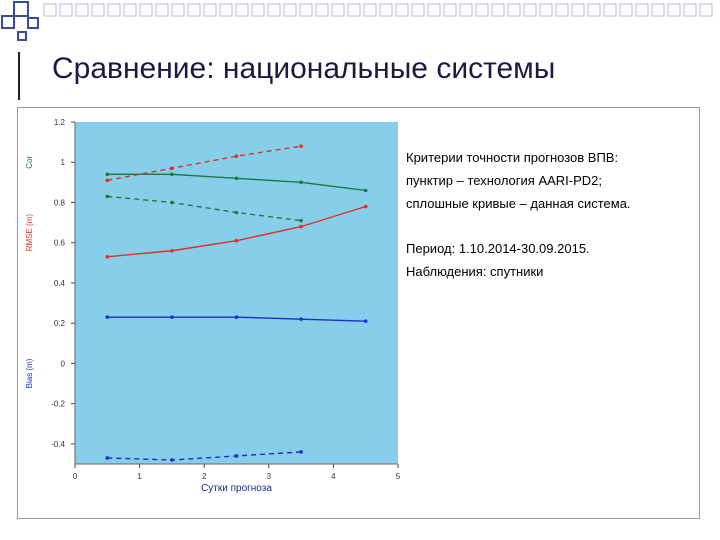 This screenshot has width=720, height=540. I want to click on title-accent-line, so click(19, 76).